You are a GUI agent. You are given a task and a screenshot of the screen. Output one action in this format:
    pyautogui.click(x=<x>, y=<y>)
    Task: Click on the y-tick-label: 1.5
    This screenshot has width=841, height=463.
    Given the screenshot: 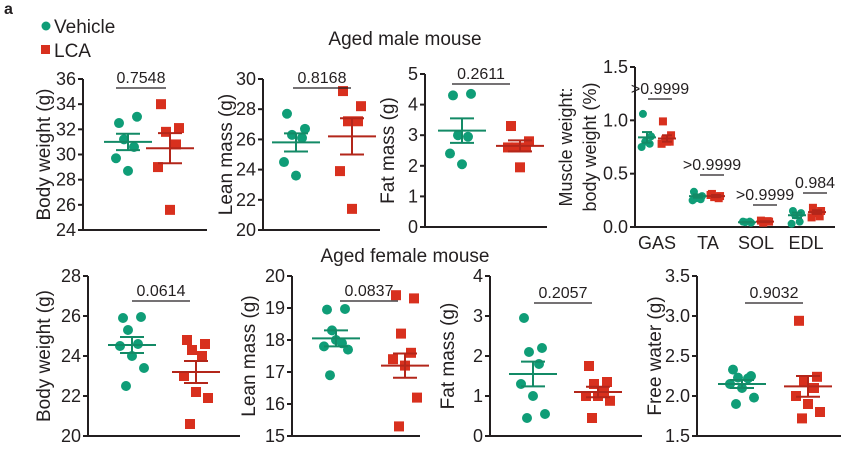 What is the action you would take?
    pyautogui.click(x=677, y=436)
    